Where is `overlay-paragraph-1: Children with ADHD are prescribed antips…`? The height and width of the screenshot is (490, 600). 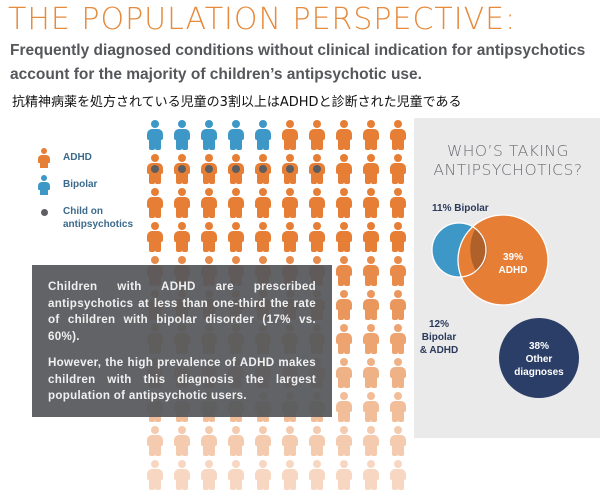 overlay-paragraph-1: Children with ADHD are prescribed antips… is located at coordinates (182, 311).